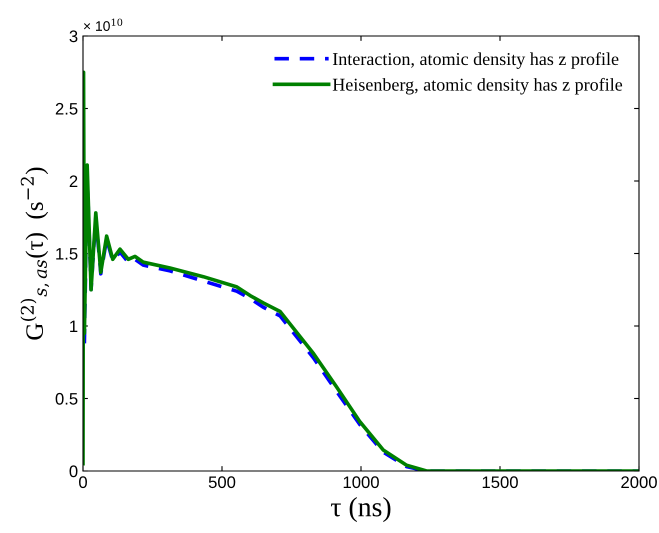 The image size is (659, 533). What do you see at coordinates (35, 254) in the screenshot?
I see `y-axis-title: G$^{(2)}$$_{s,as}$(τ) (s$^{−2}$)` at bounding box center [35, 254].